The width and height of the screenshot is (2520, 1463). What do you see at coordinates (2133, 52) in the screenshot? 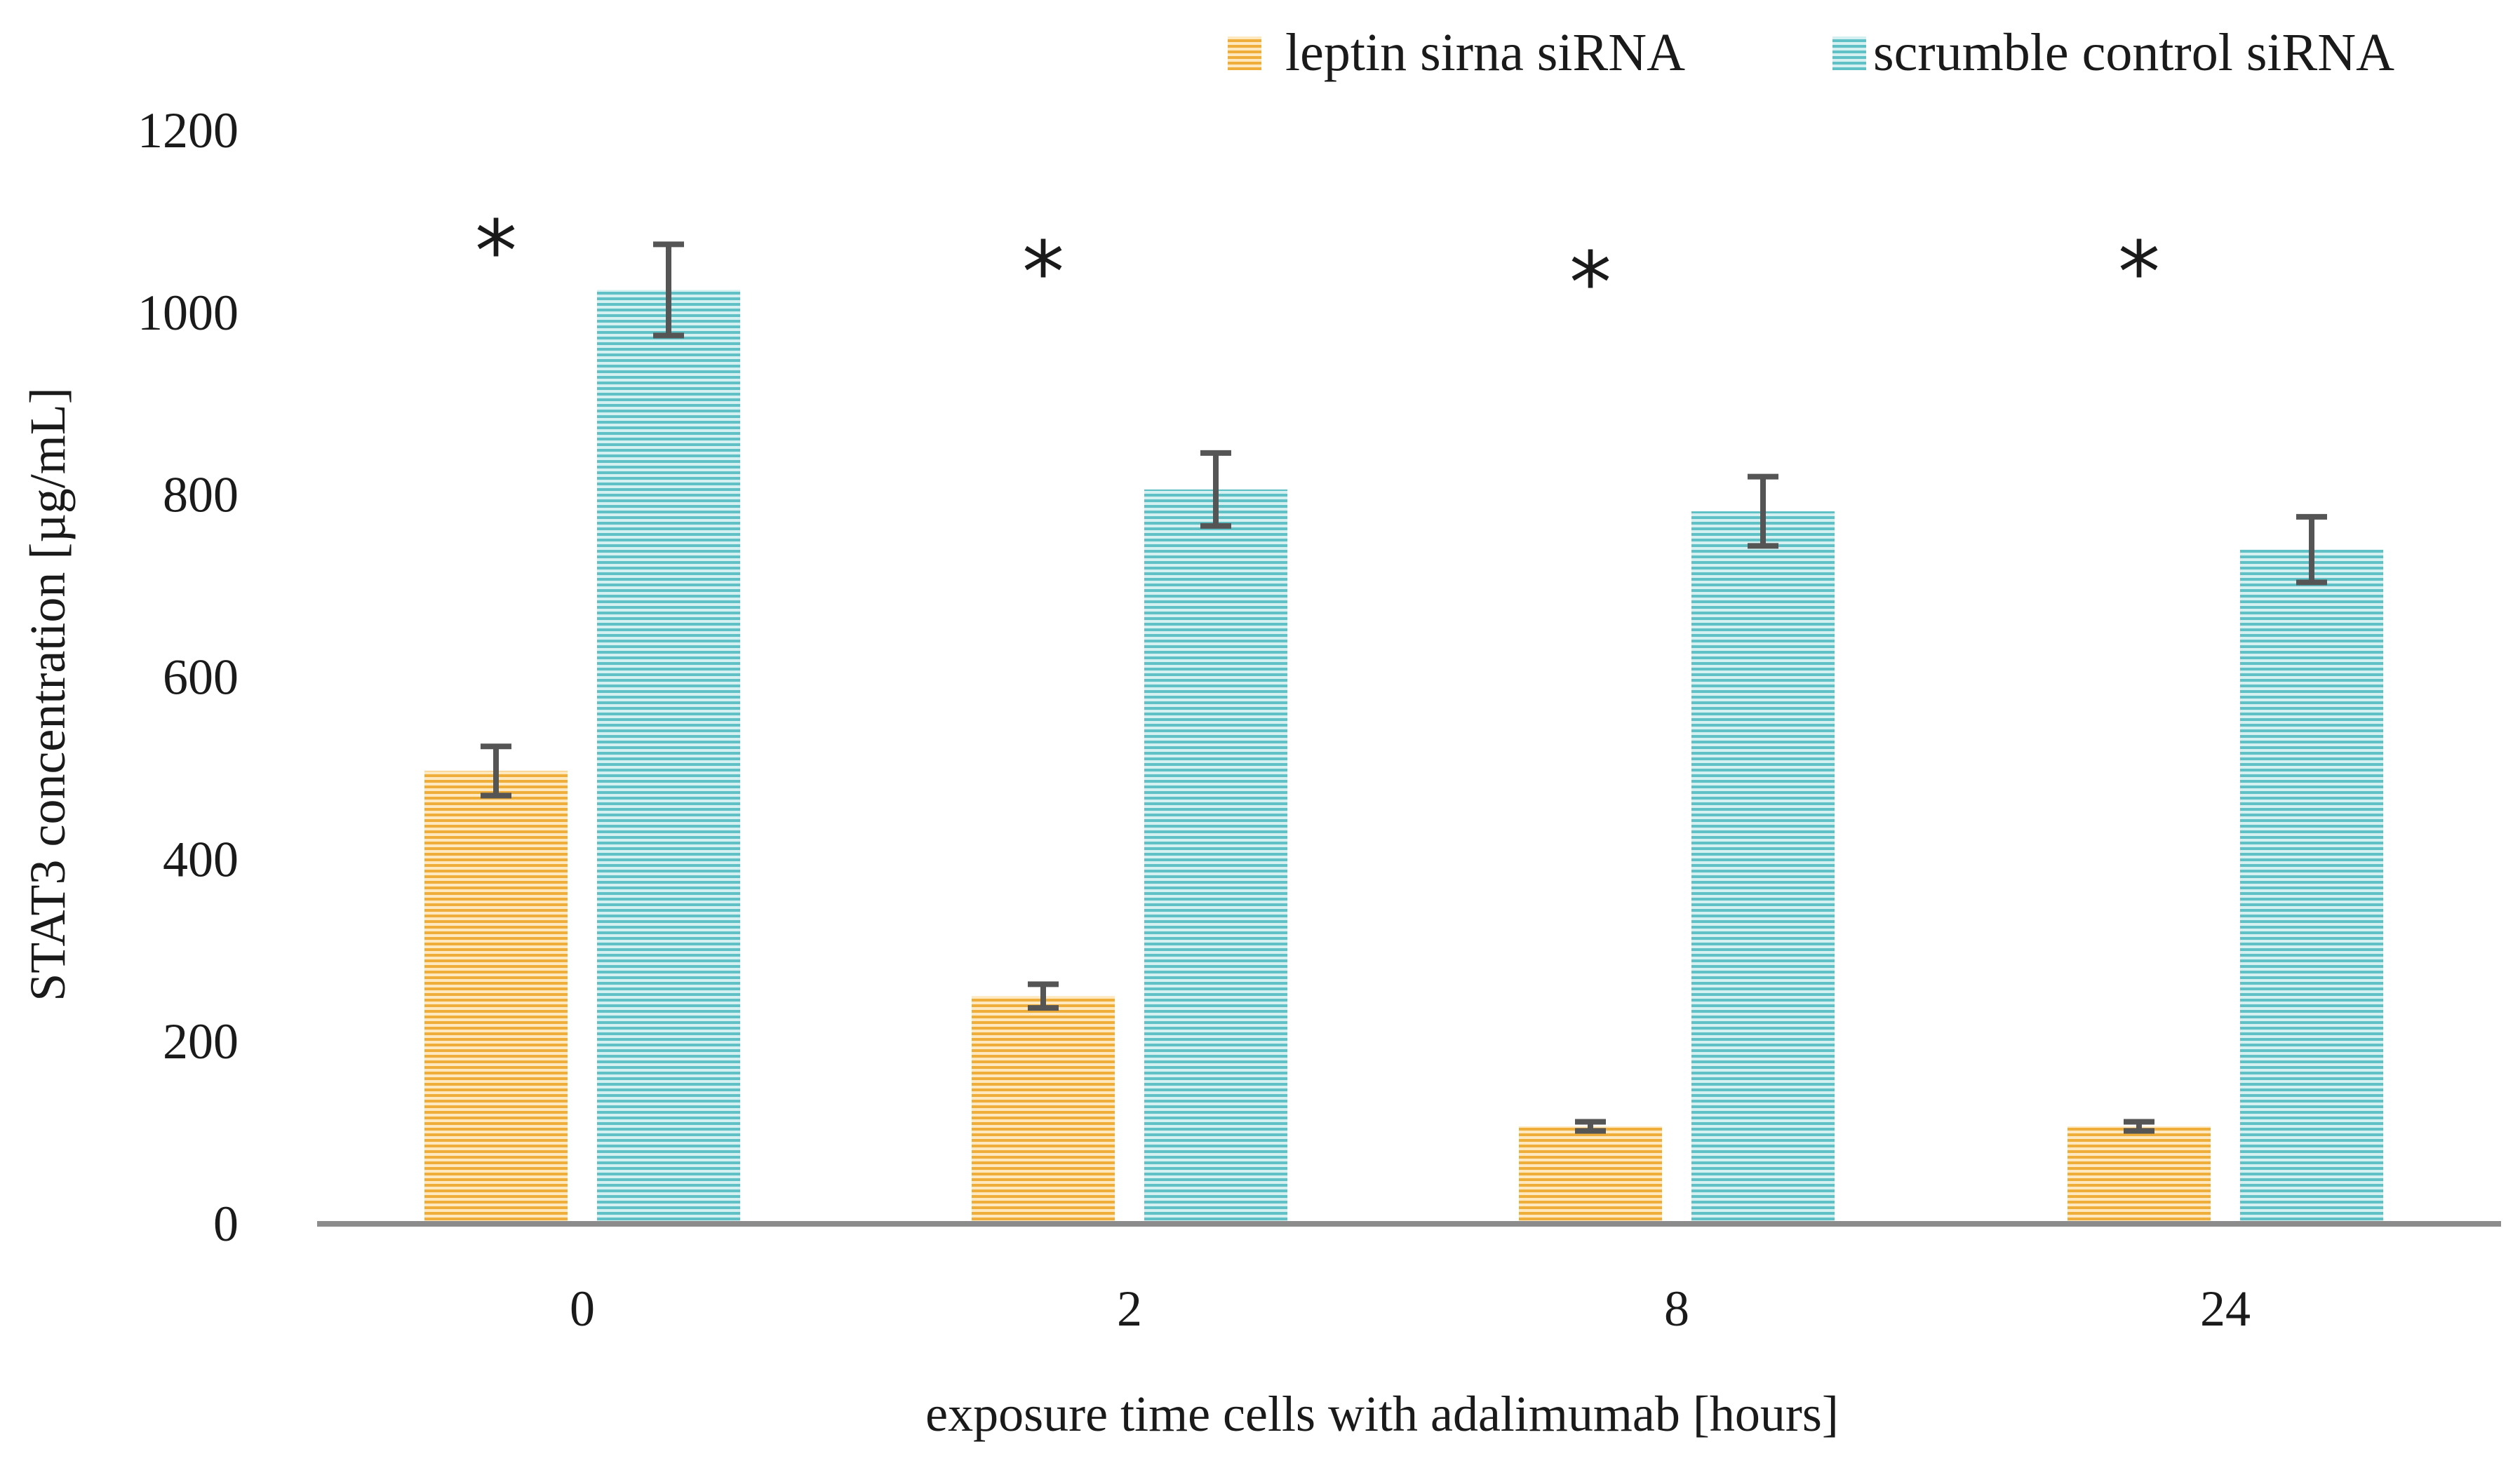
I see `legend-label-scrumble: scrumble control siRNA` at bounding box center [2133, 52].